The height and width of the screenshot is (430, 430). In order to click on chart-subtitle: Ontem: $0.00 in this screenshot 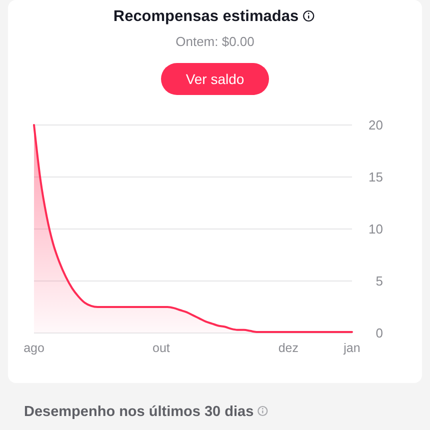, I will do `click(215, 41)`.